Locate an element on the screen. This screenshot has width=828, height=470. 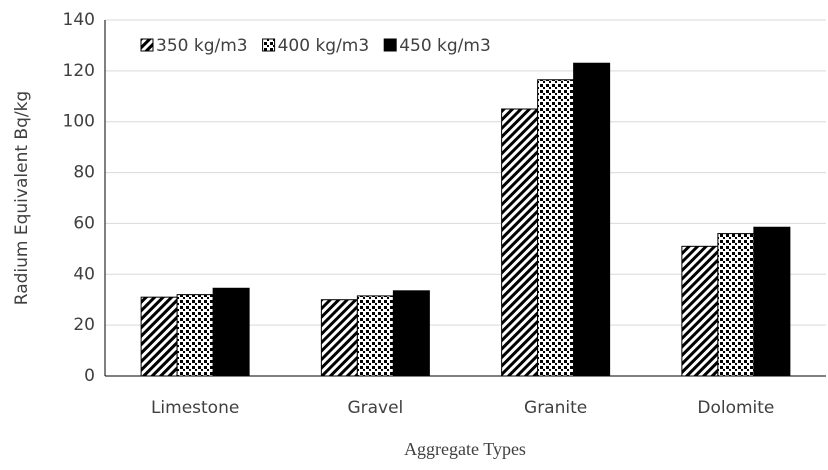
y-tick-label: 80 is located at coordinates (84, 173).